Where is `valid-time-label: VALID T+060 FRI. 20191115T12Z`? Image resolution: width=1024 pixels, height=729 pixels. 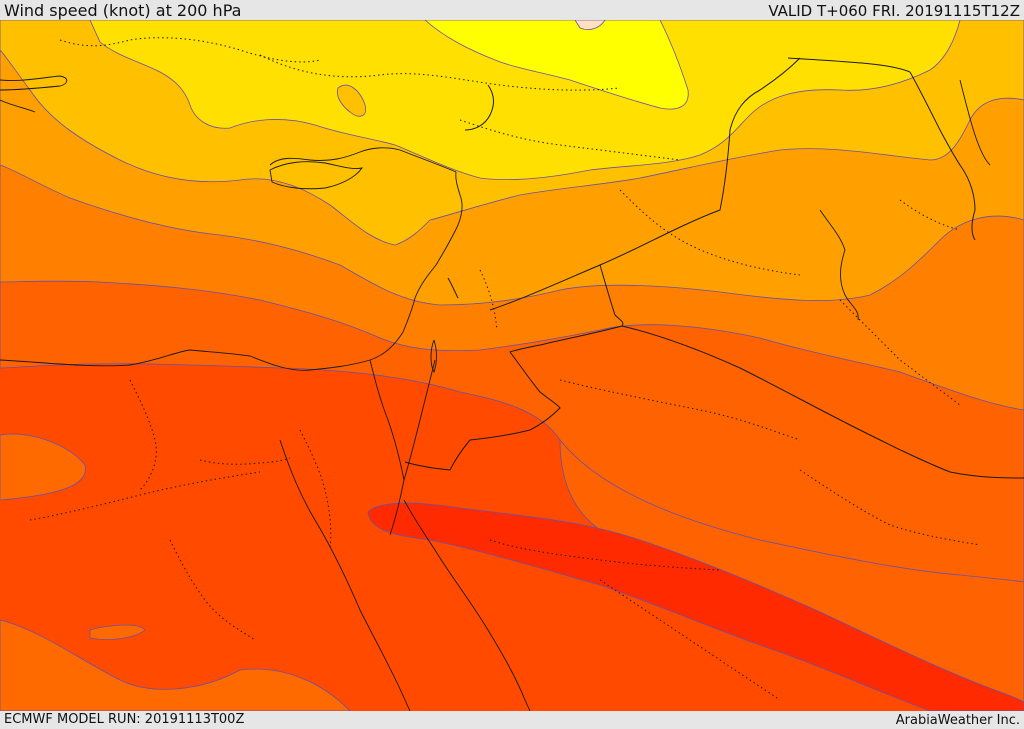
valid-time-label: VALID T+060 FRI. 20191115T12Z is located at coordinates (894, 11).